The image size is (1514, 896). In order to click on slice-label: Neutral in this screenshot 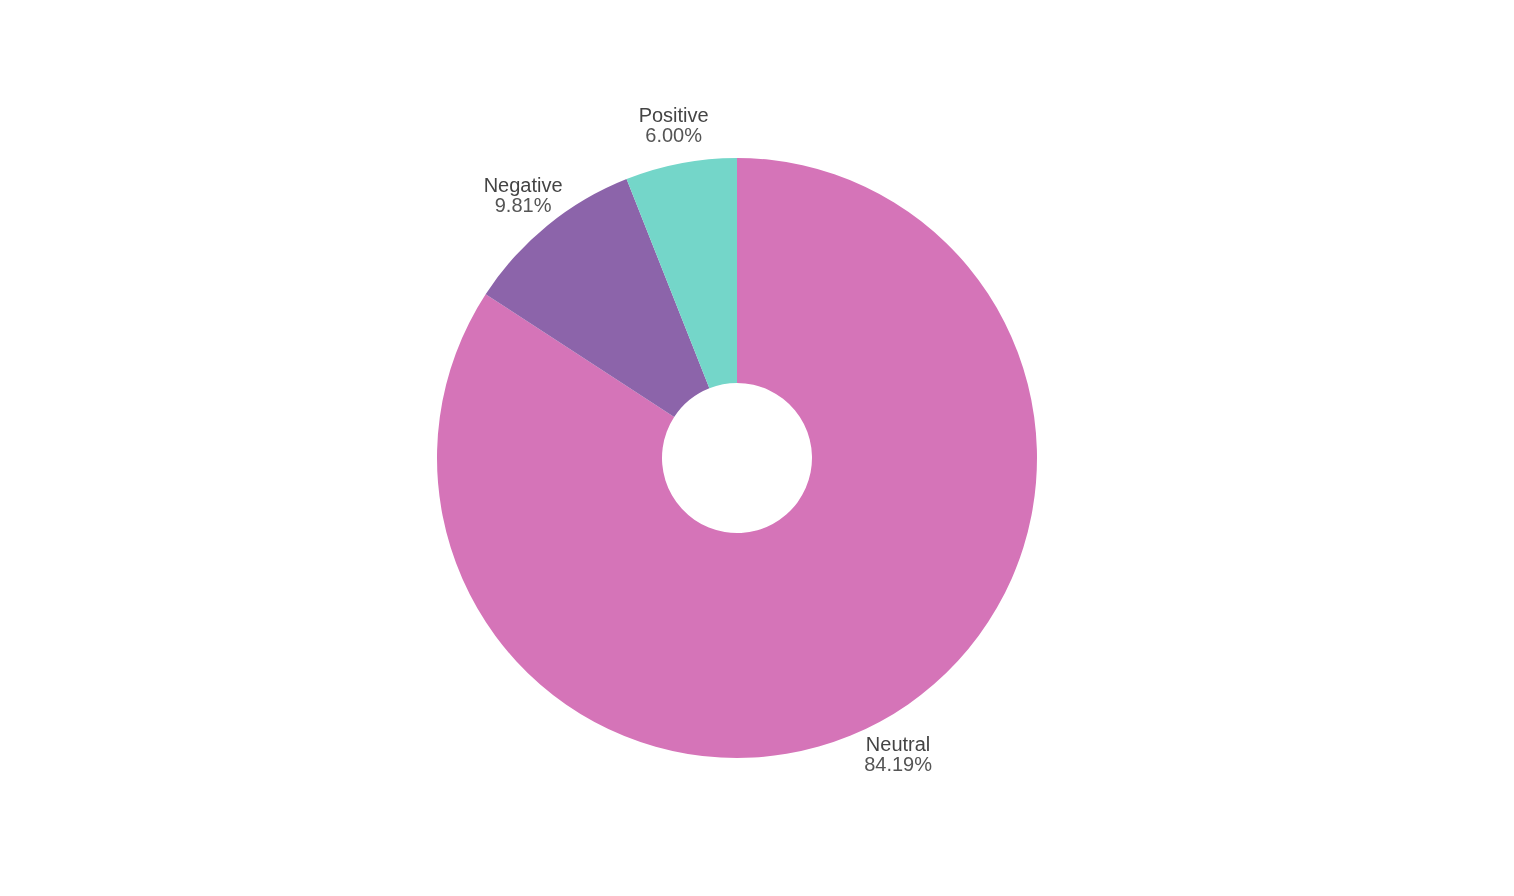, I will do `click(898, 744)`.